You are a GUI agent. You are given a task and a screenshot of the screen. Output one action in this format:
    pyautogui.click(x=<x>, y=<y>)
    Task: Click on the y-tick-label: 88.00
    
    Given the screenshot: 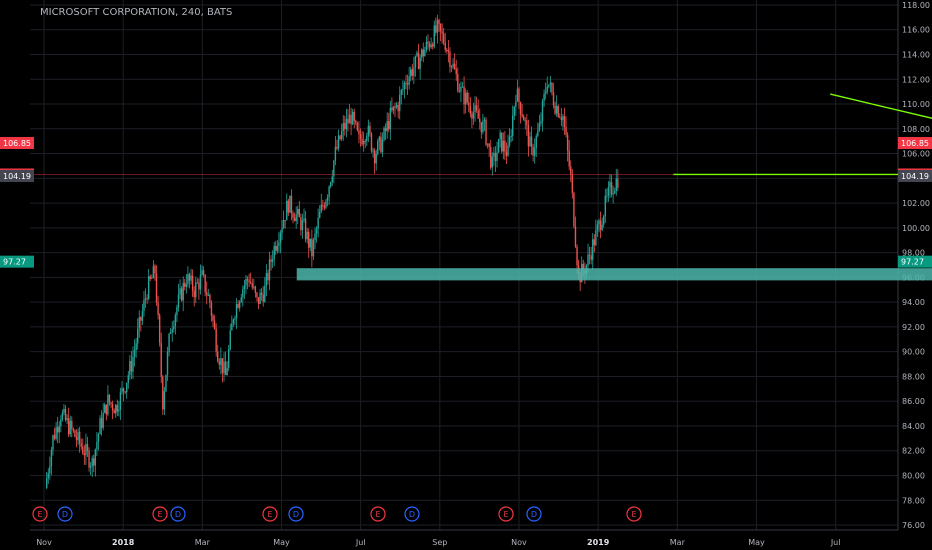 What is the action you would take?
    pyautogui.click(x=913, y=376)
    